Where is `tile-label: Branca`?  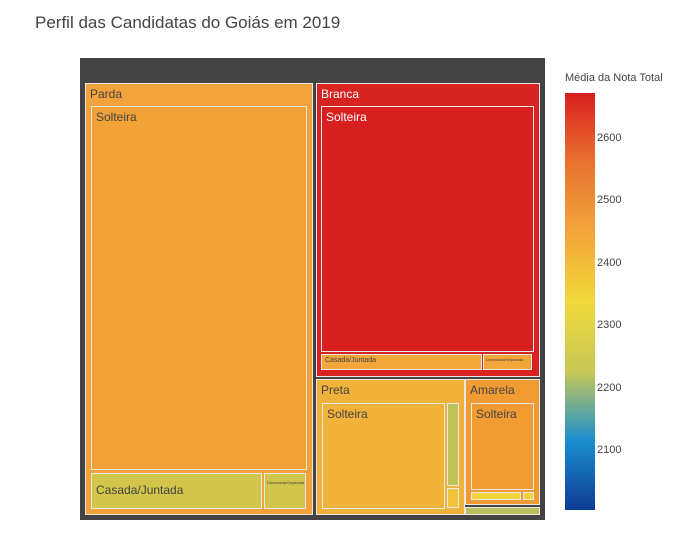
tile-label: Branca is located at coordinates (340, 94).